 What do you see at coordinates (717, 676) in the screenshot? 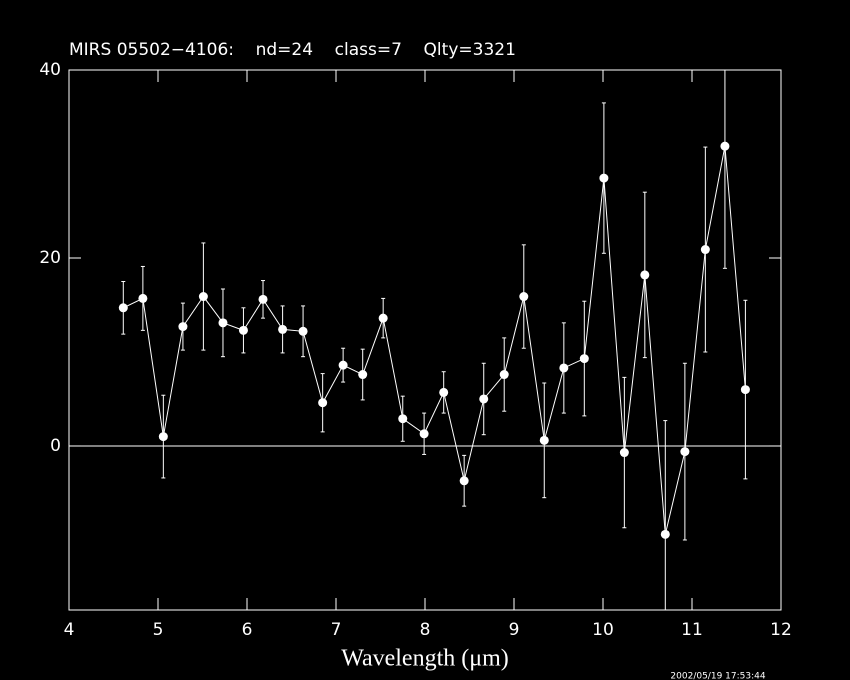
I see `timestamp: 2002/05/19 17:53:44` at bounding box center [717, 676].